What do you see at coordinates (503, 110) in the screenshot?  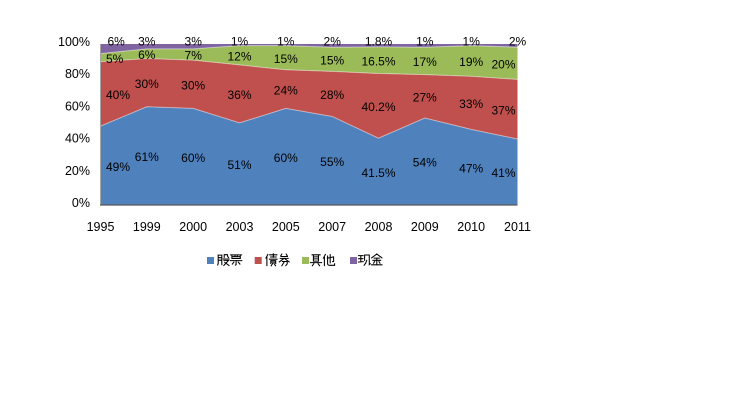 I see `svg-text: 37%` at bounding box center [503, 110].